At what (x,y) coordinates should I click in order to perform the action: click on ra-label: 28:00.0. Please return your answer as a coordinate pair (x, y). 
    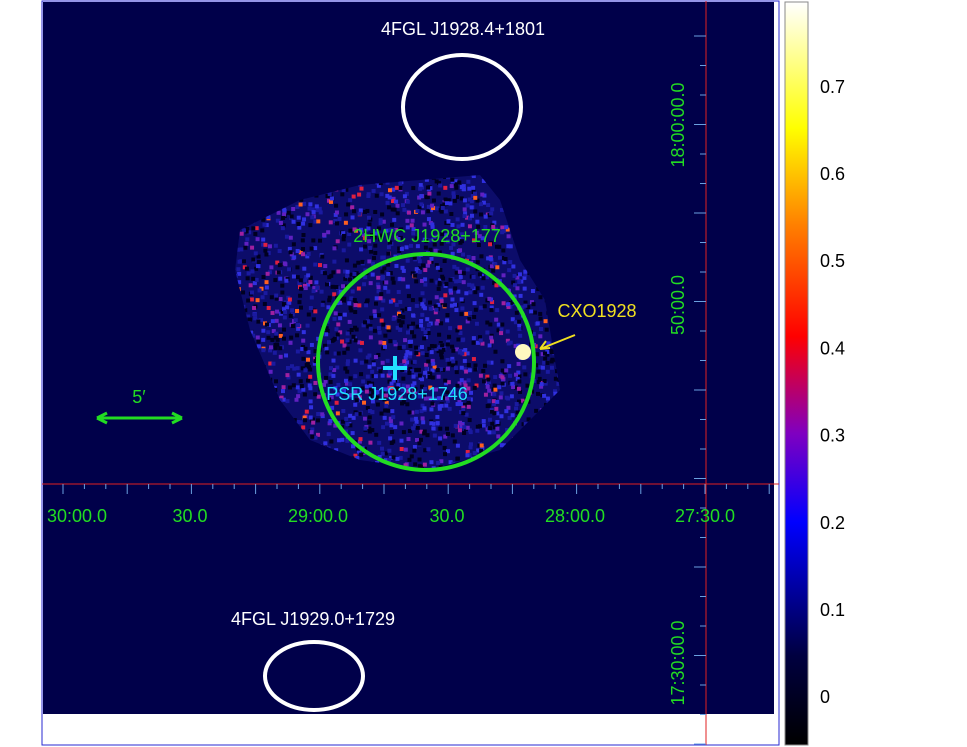
    Looking at the image, I should click on (575, 516).